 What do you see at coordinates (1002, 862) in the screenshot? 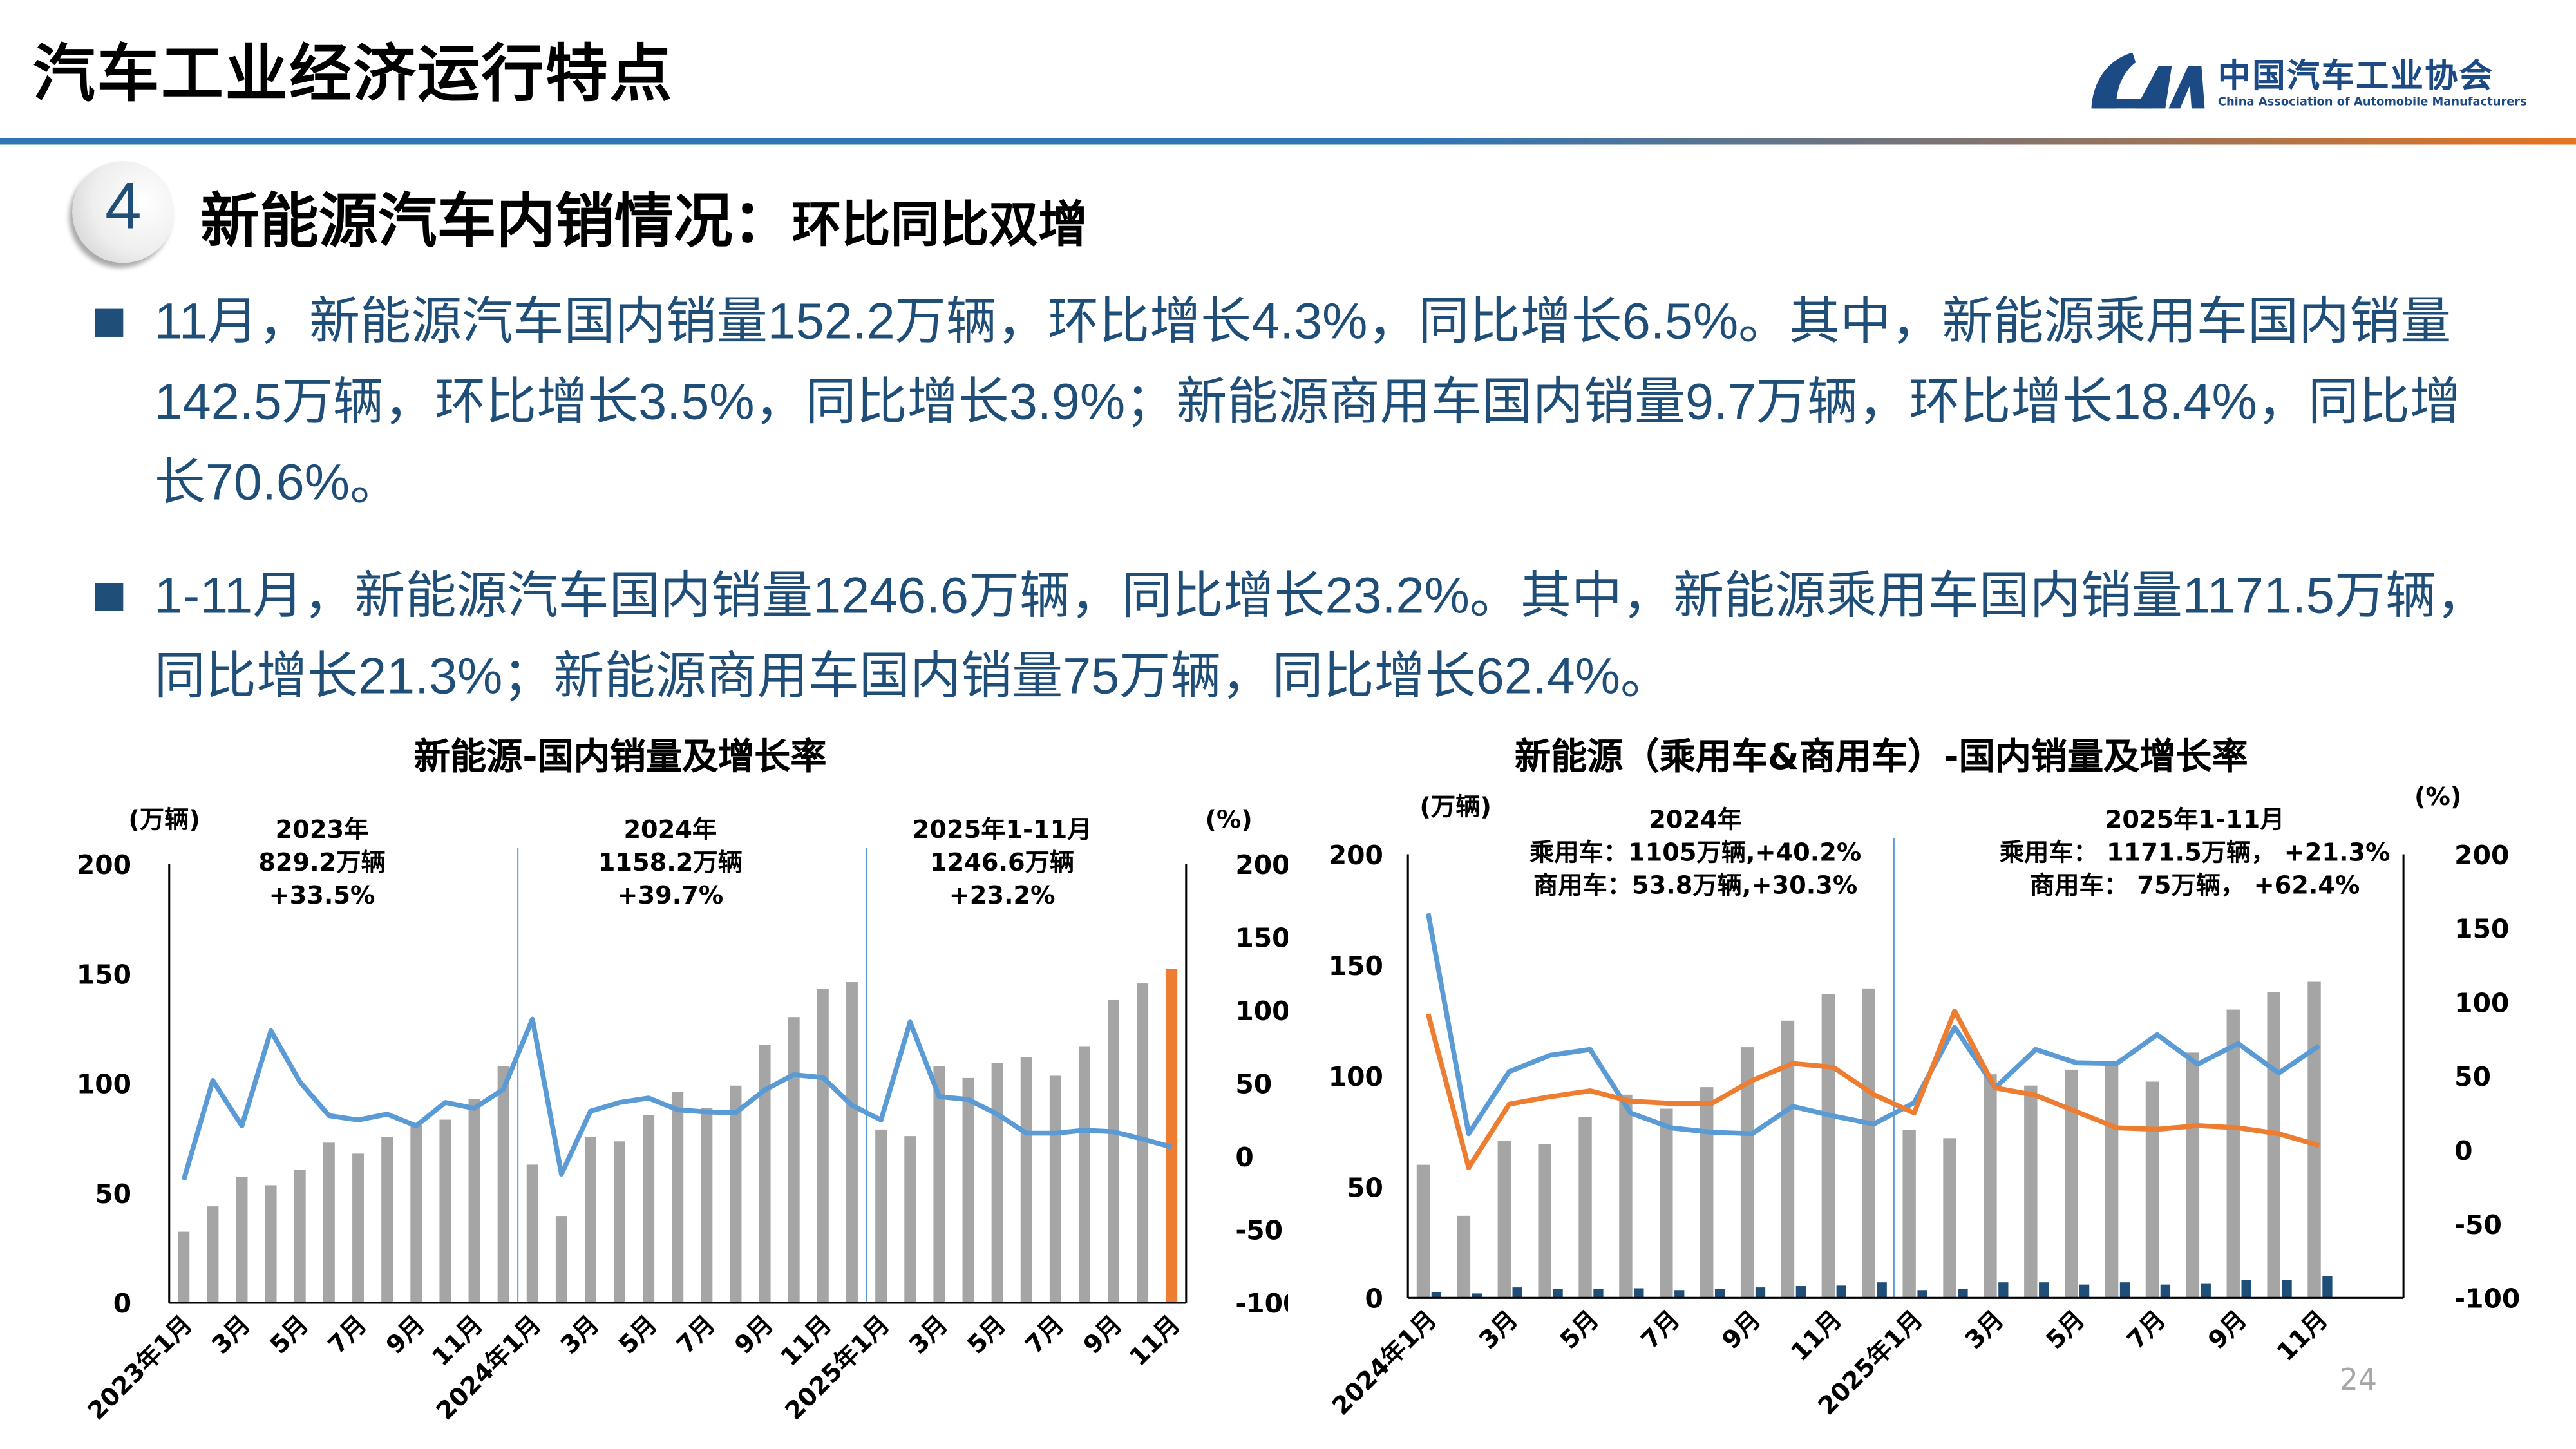
I see `period-annotation: 1246.6万辆` at bounding box center [1002, 862].